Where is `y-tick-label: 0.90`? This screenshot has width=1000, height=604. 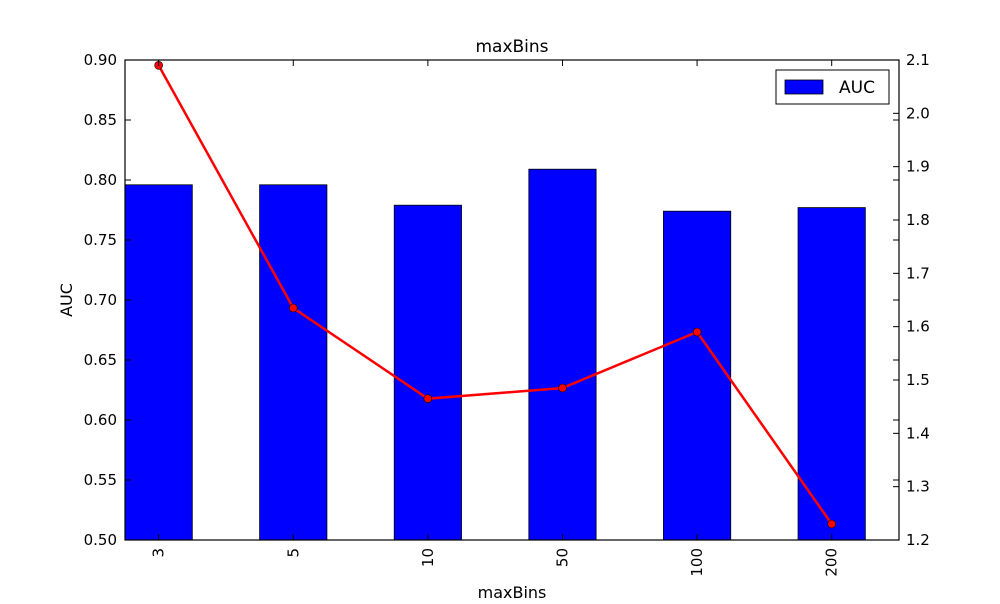 y-tick-label: 0.90 is located at coordinates (100, 60).